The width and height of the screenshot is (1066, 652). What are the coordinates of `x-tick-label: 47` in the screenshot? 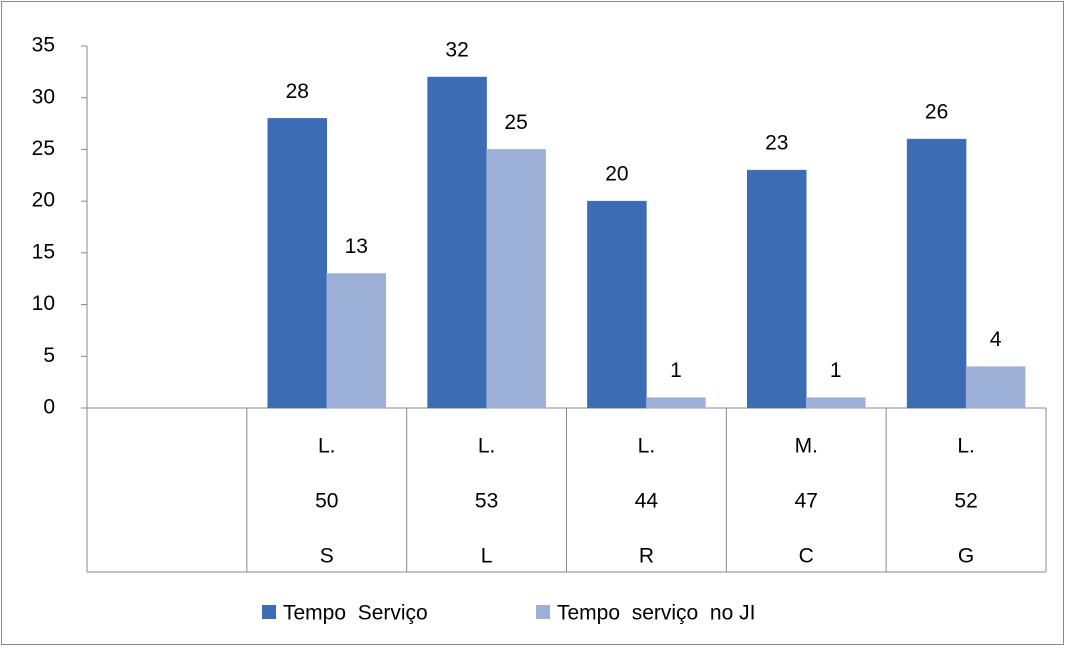 It's located at (806, 501).